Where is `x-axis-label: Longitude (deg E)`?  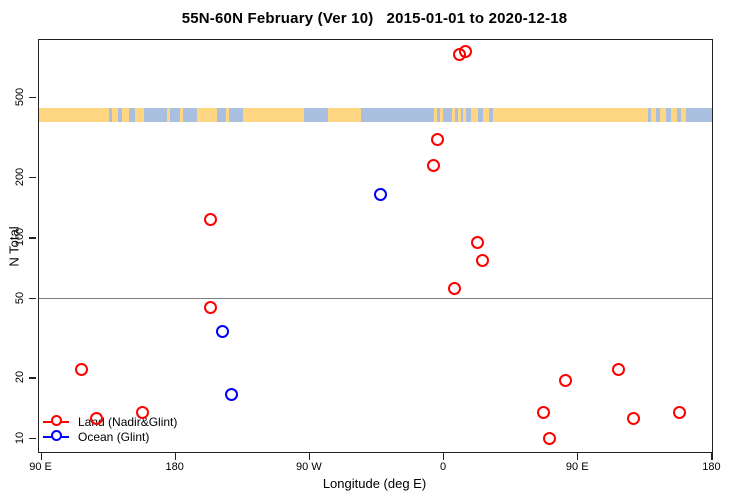
x-axis-label: Longitude (deg E) is located at coordinates (374, 483).